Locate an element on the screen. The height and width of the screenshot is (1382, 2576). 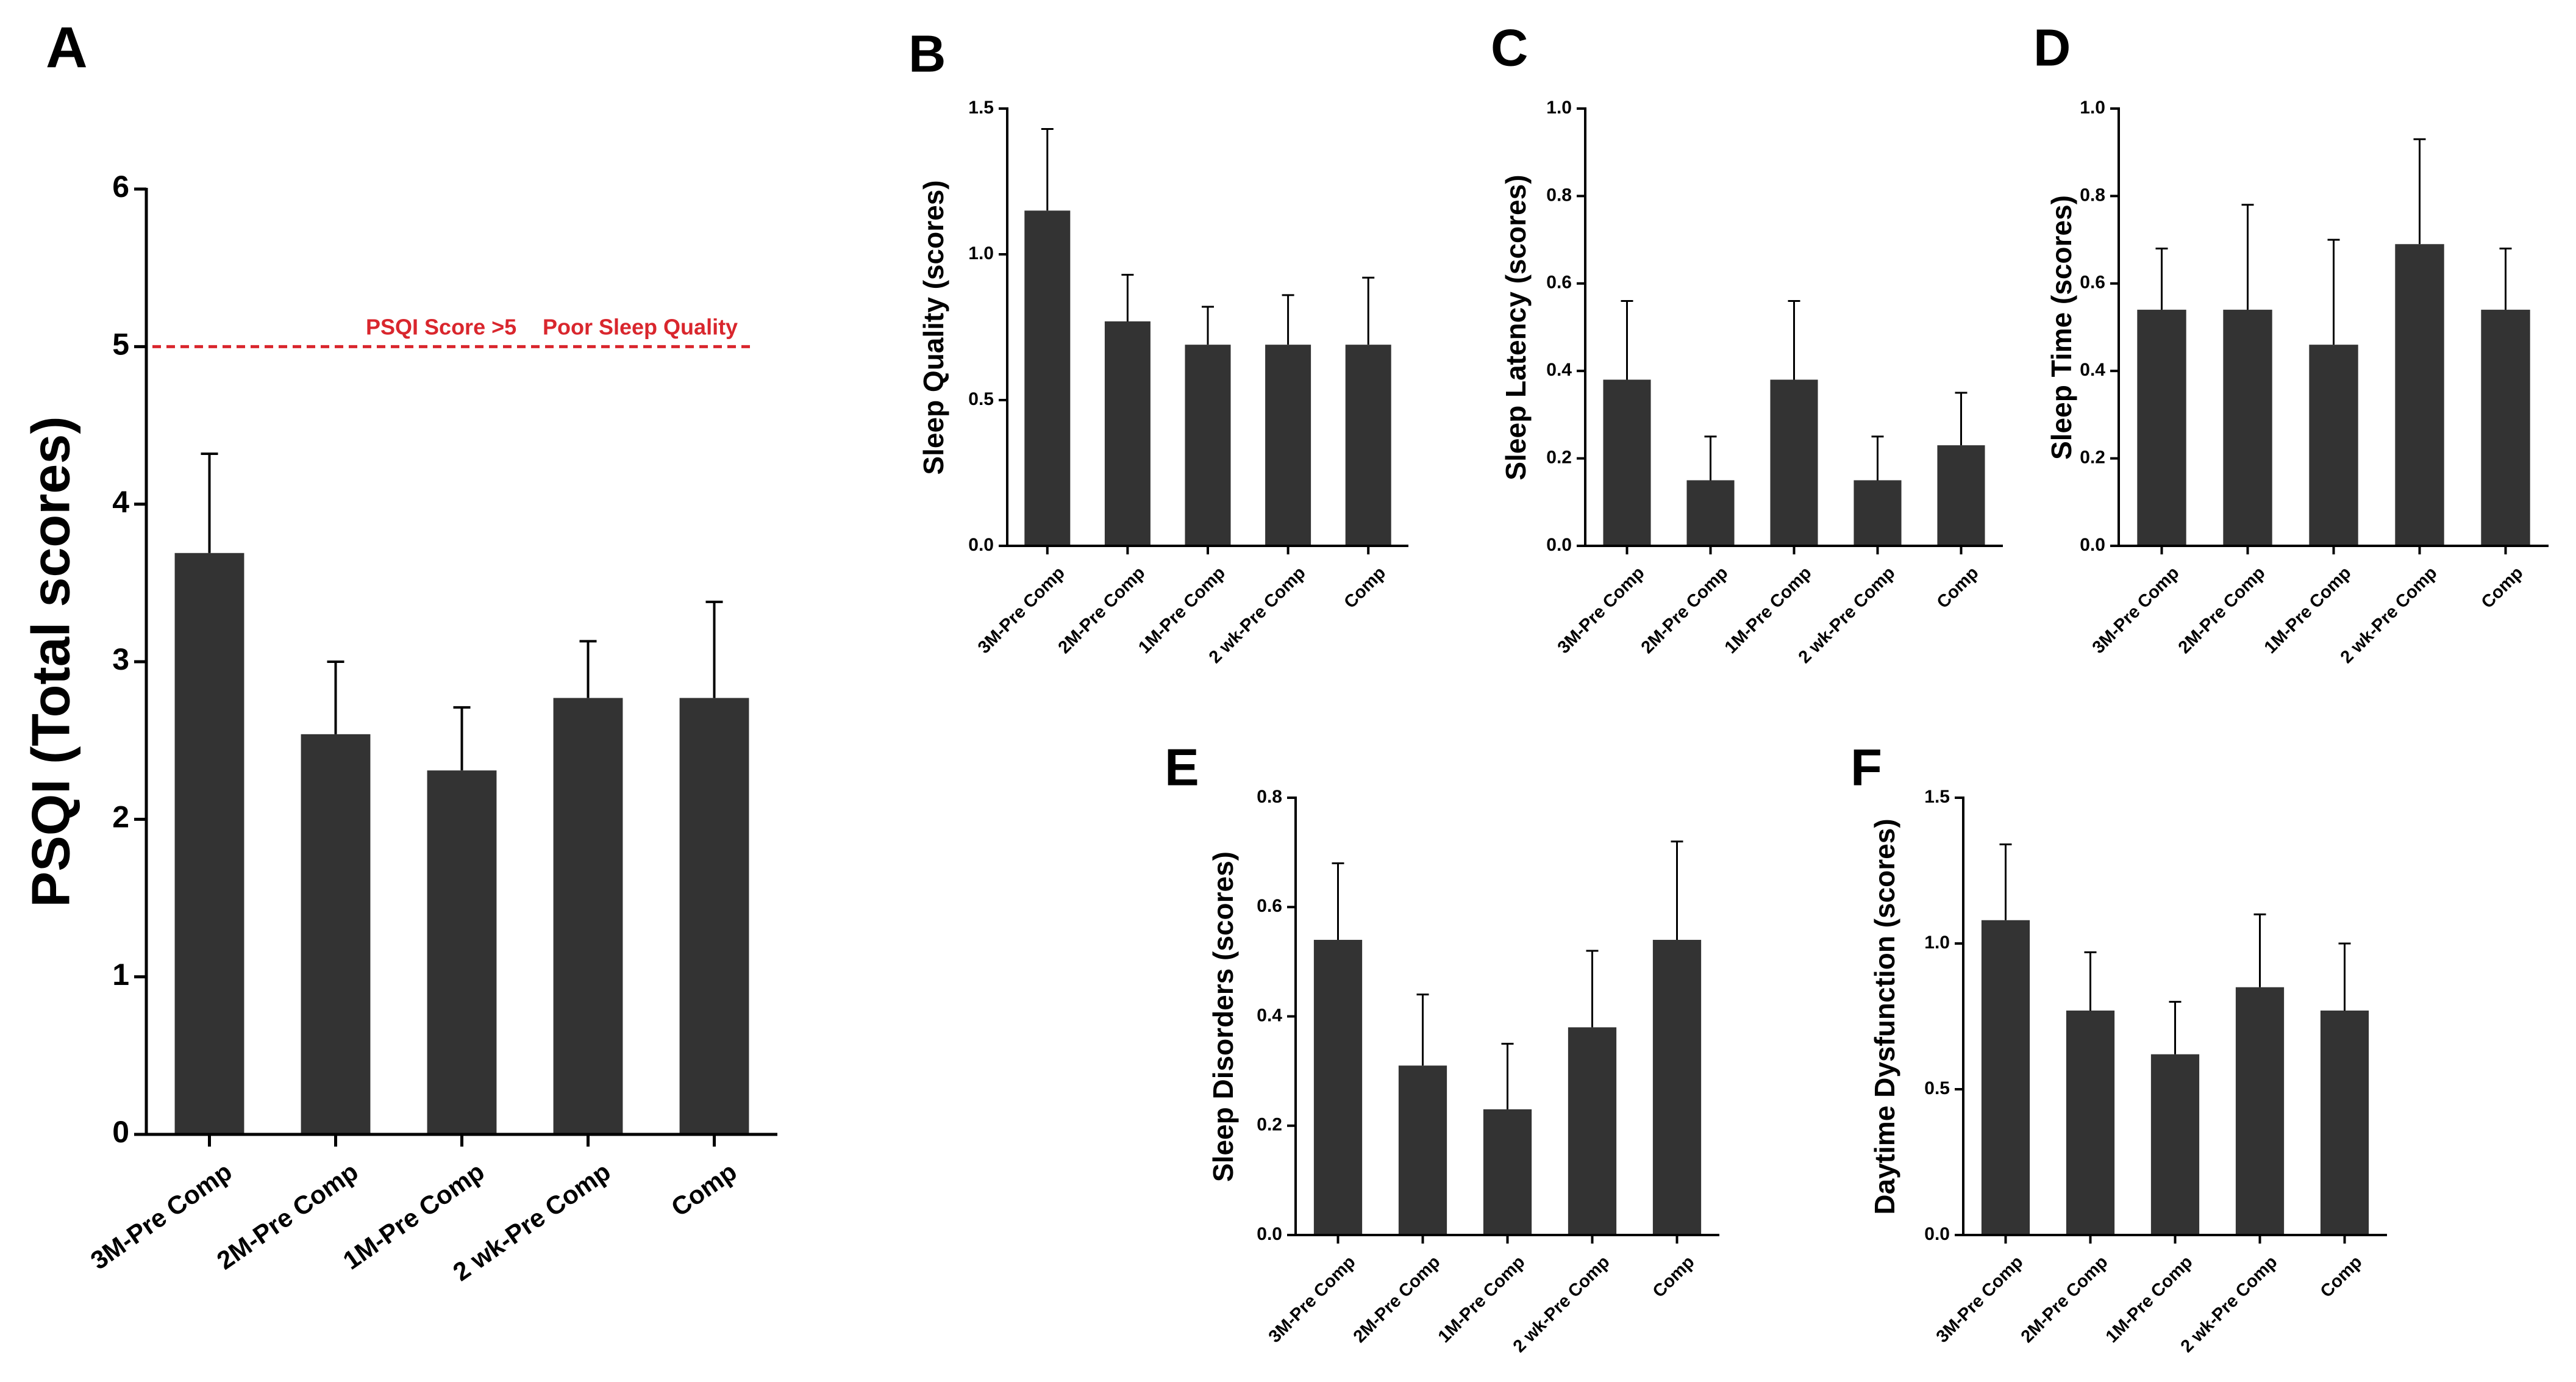
y-axis-title: PSQI (Total scores) is located at coordinates (50, 661).